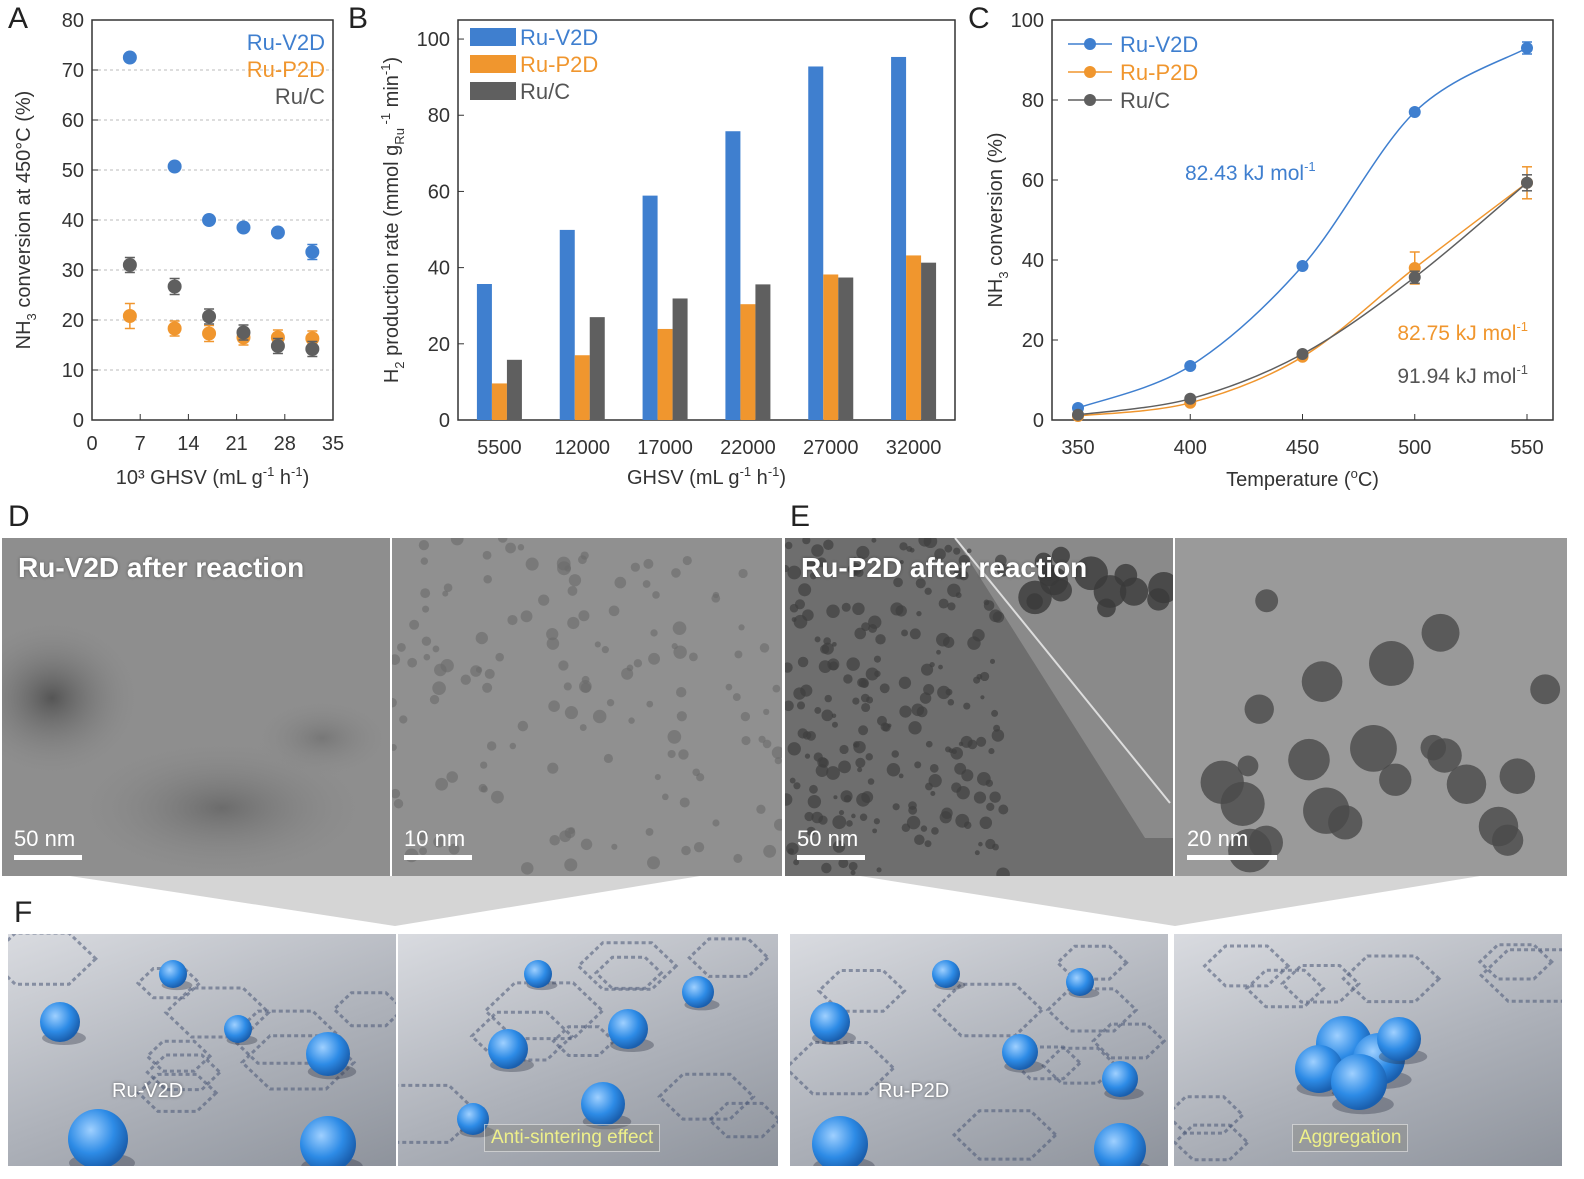 This screenshot has width=1584, height=1179. Describe the element at coordinates (1526, 448) in the screenshot. I see `x-tick-label: 550` at that location.